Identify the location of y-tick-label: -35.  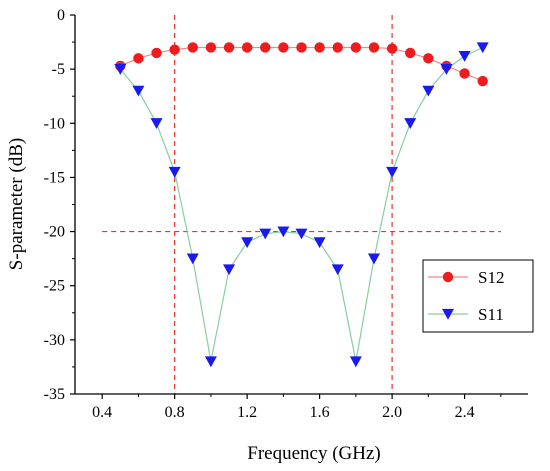
(54, 394).